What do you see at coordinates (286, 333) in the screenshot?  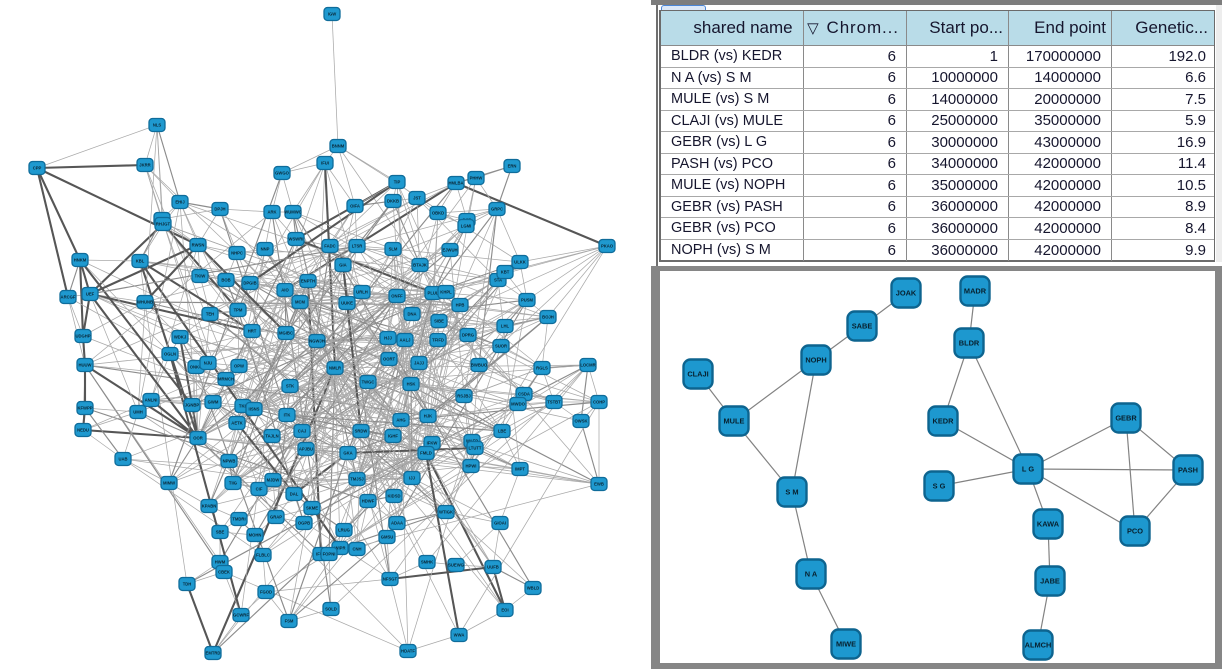 I see `svg-text: MGIBC` at bounding box center [286, 333].